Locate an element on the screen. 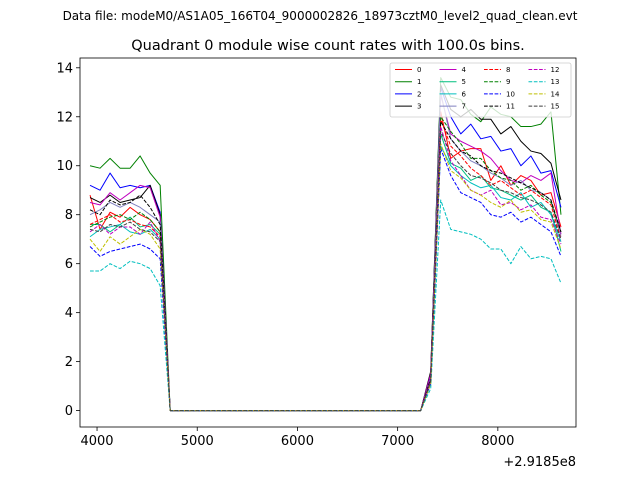 The width and height of the screenshot is (640, 480). legend-label-8: 8 is located at coordinates (508, 70).